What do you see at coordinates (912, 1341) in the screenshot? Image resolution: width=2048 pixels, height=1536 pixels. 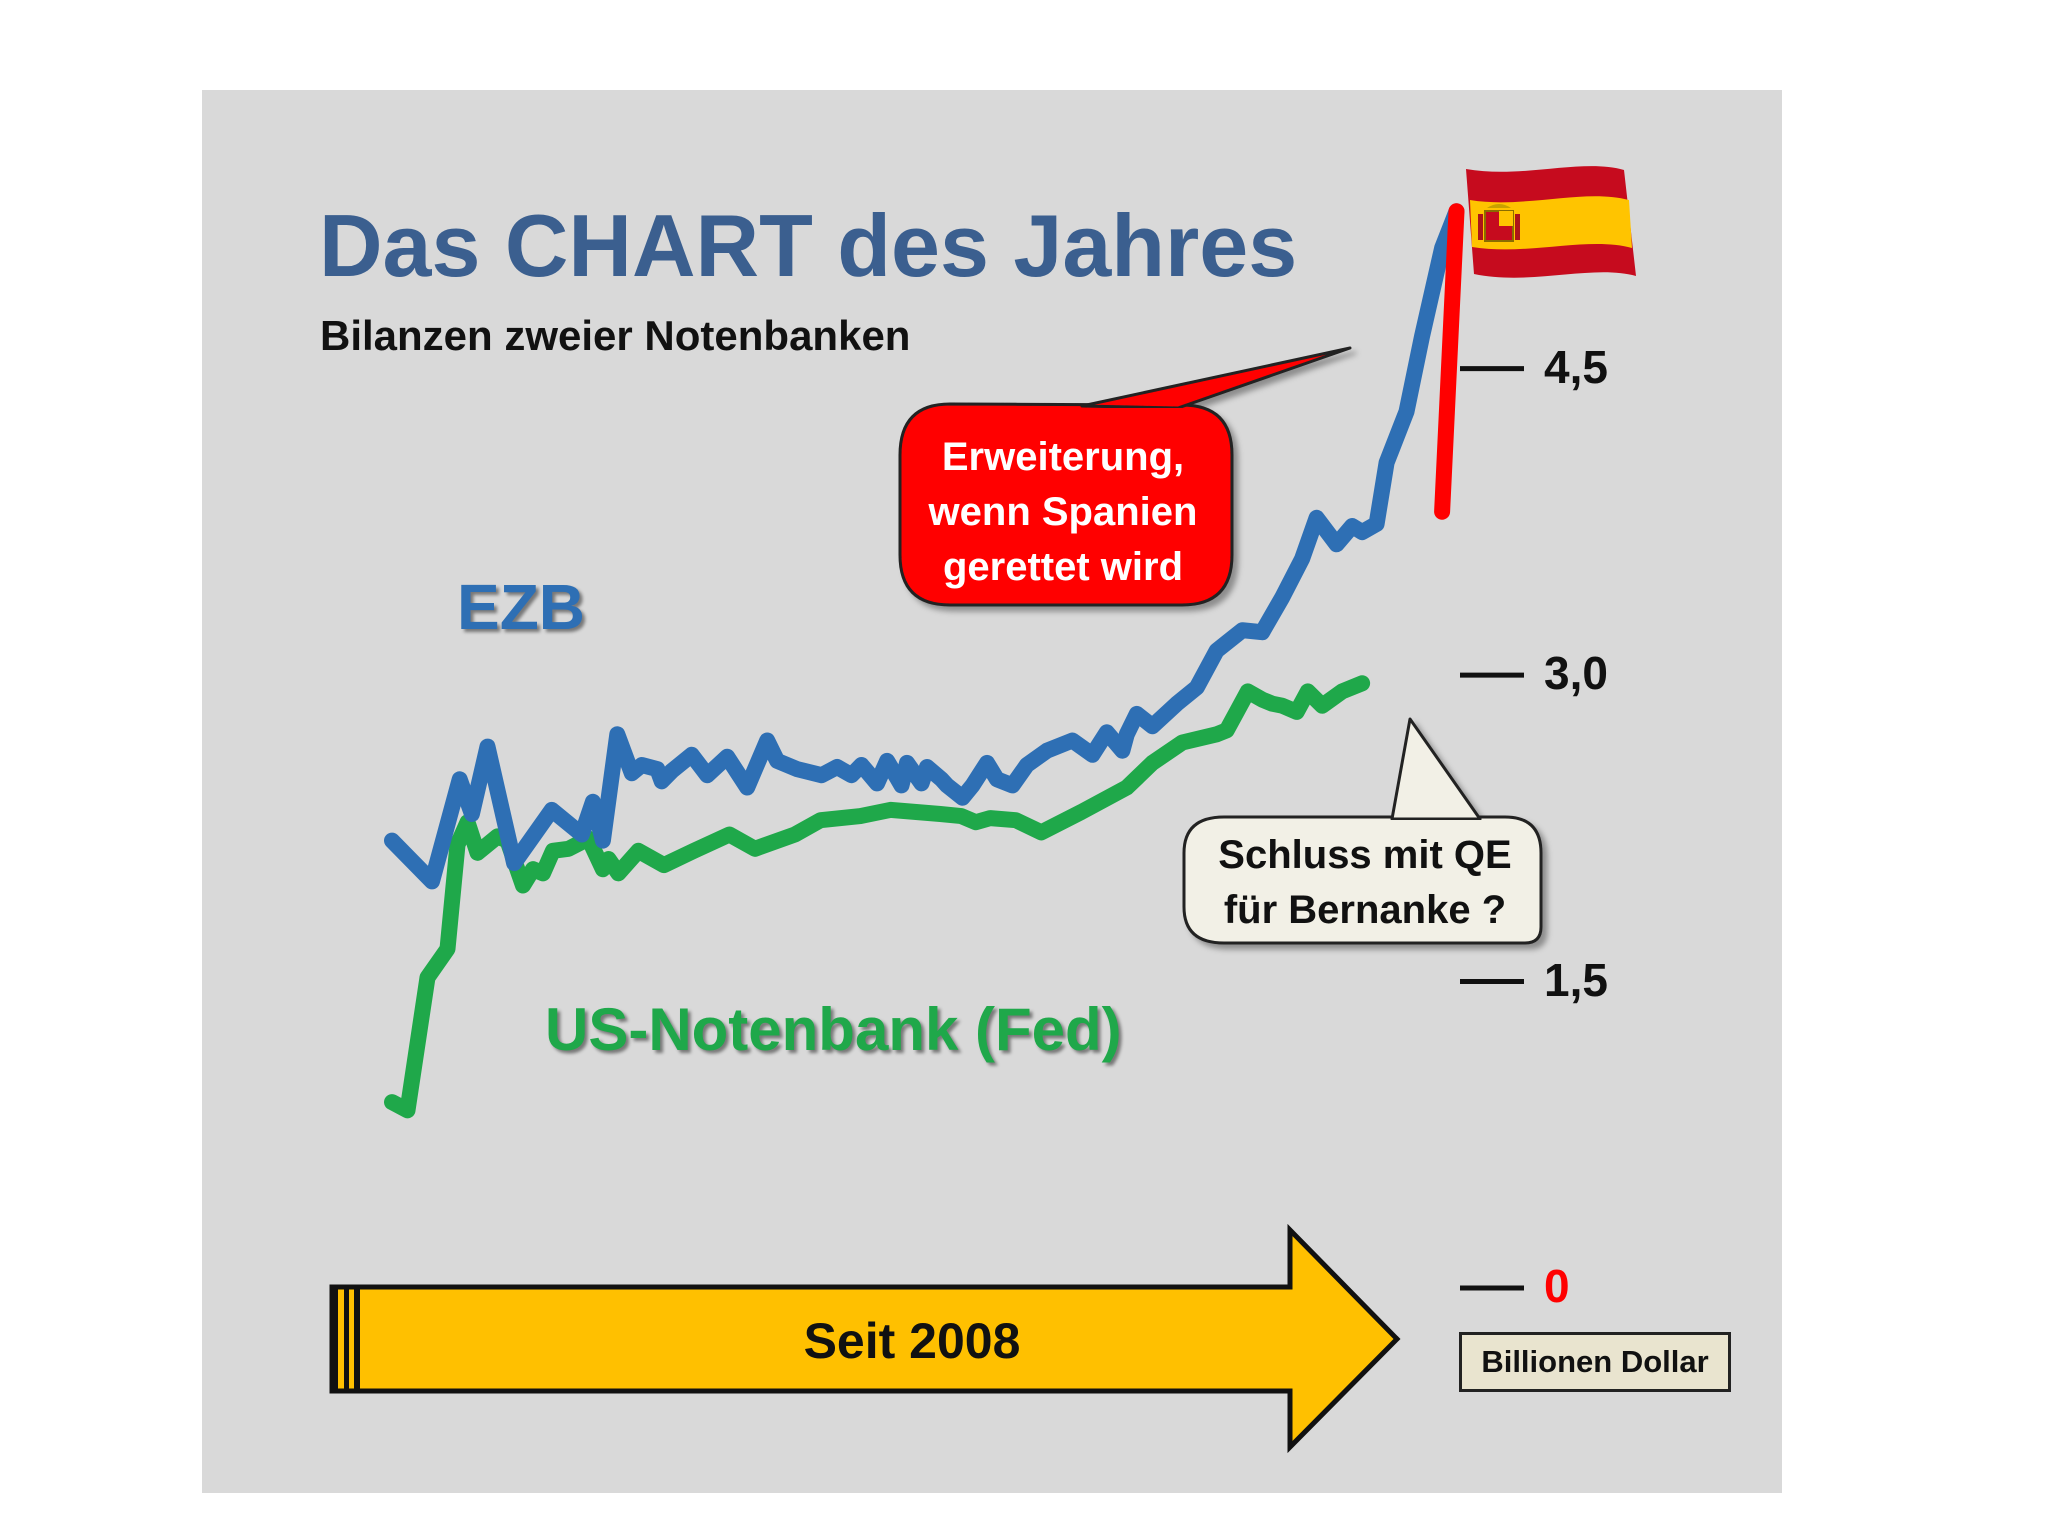 I see `timeline-arrow-label: Seit 2008` at bounding box center [912, 1341].